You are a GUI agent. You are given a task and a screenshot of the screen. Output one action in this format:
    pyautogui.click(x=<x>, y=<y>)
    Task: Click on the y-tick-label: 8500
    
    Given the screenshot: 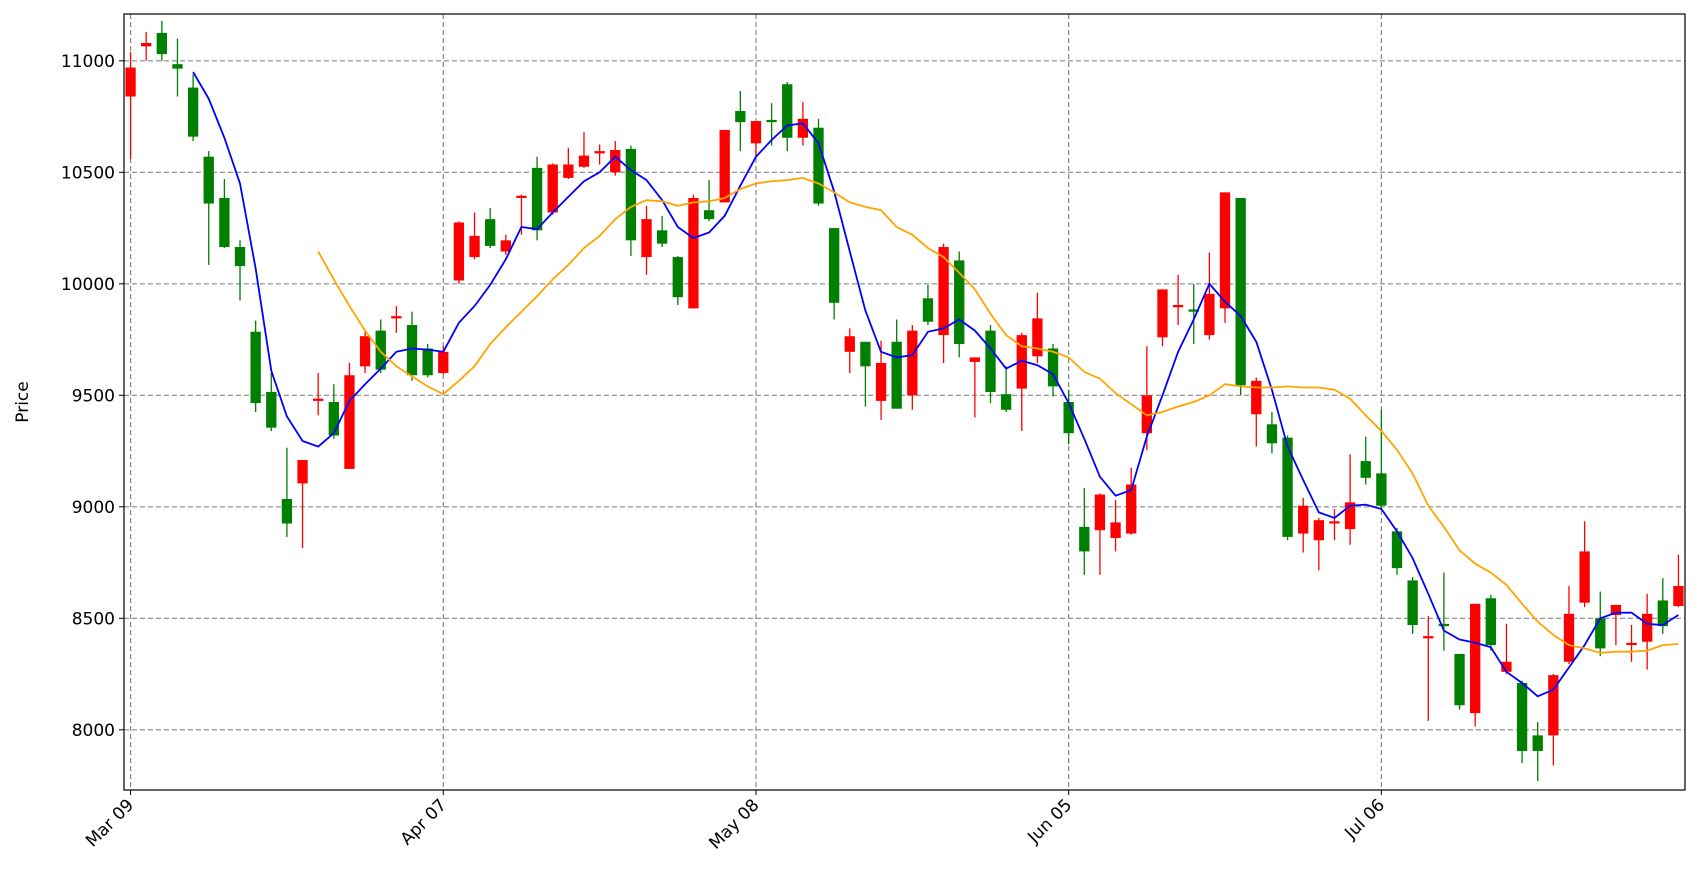 What is the action you would take?
    pyautogui.click(x=93, y=619)
    